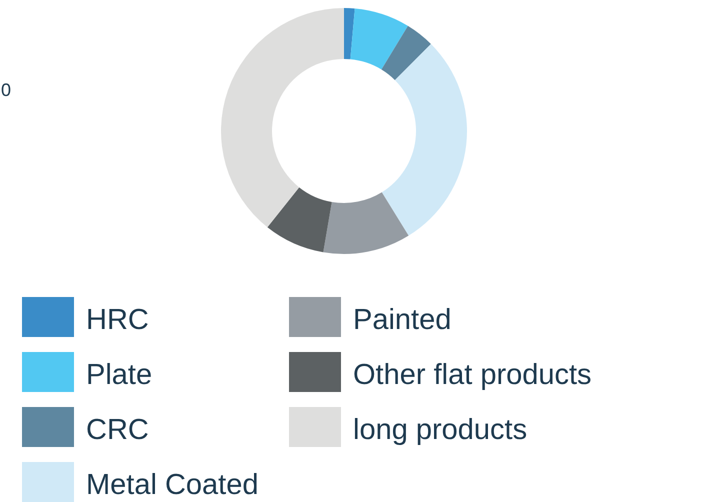 The height and width of the screenshot is (502, 721). I want to click on legend-label: Metal Coated, so click(172, 485).